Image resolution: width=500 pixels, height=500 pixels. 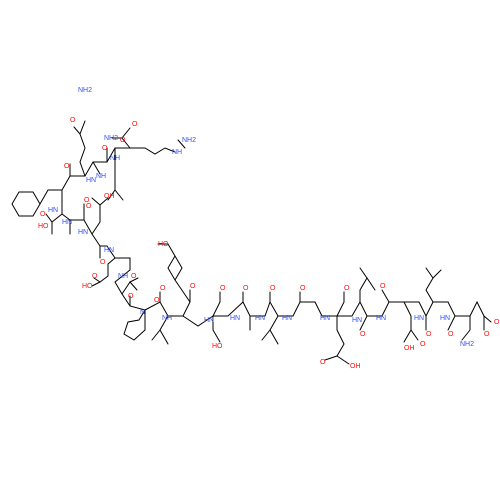 I want to click on atom-label-phe-c-o: O, so click(x=67, y=166).